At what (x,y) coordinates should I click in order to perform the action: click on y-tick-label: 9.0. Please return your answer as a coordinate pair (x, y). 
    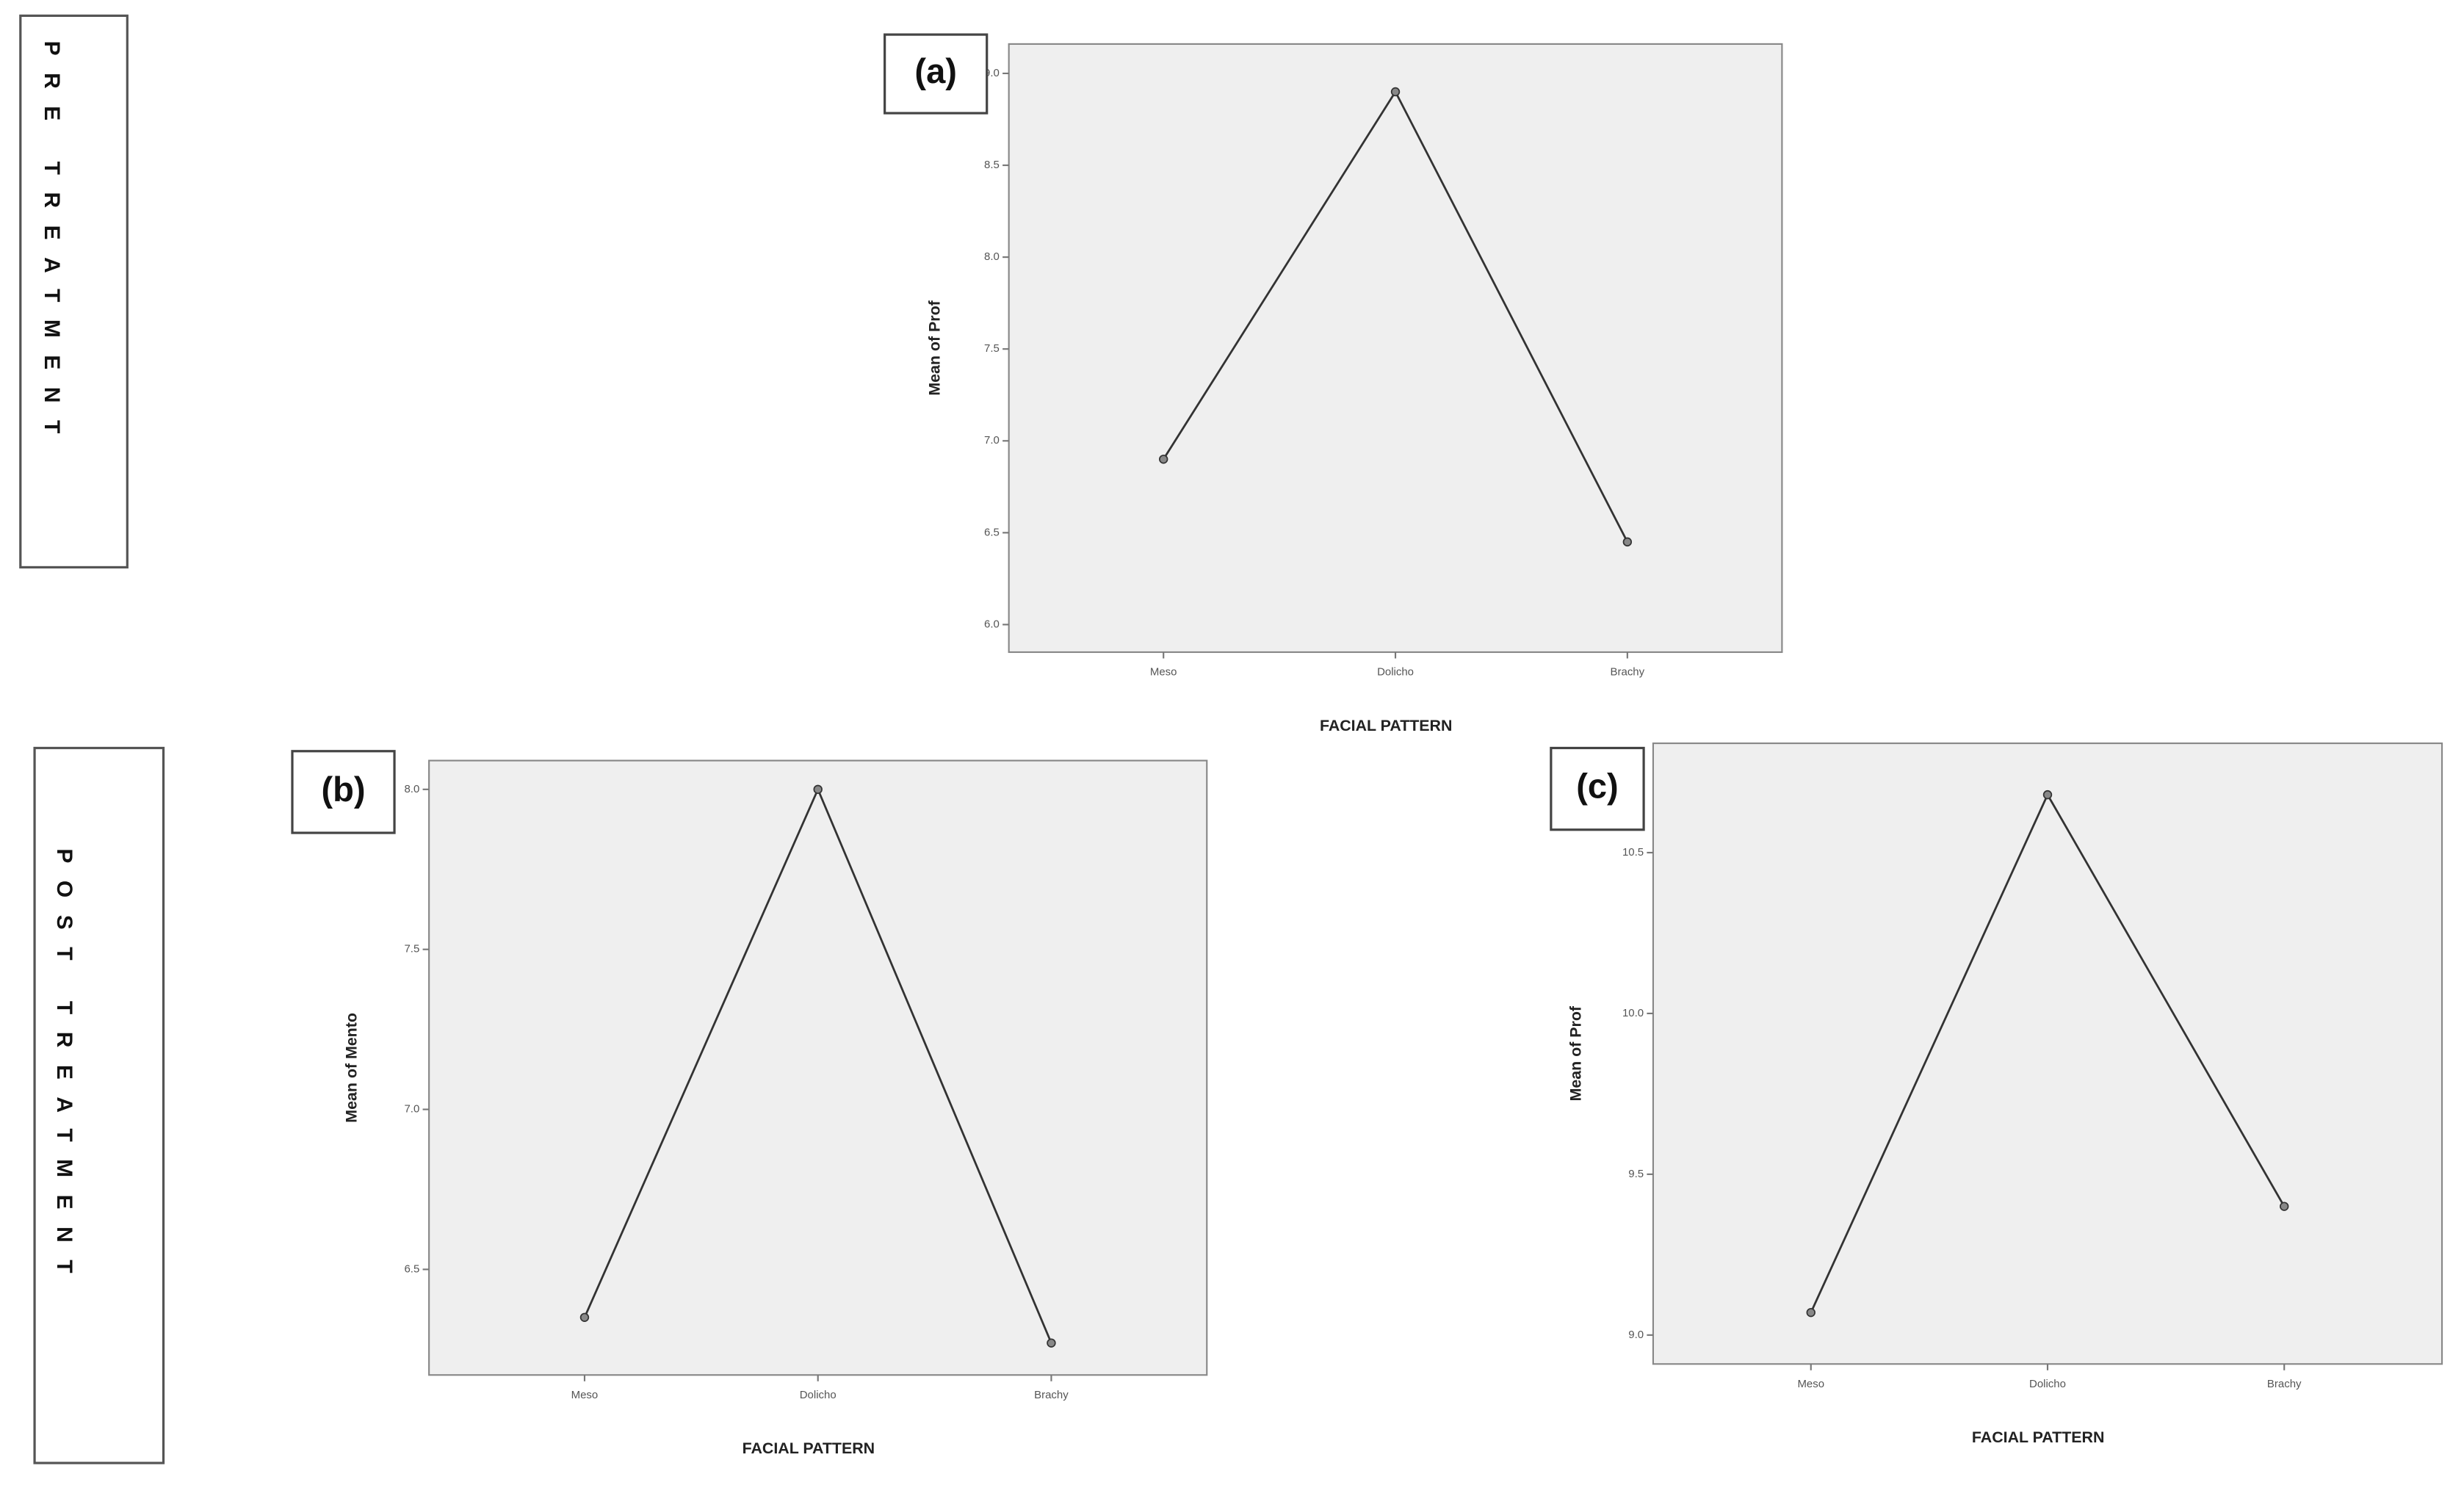
    Looking at the image, I should click on (1636, 1335).